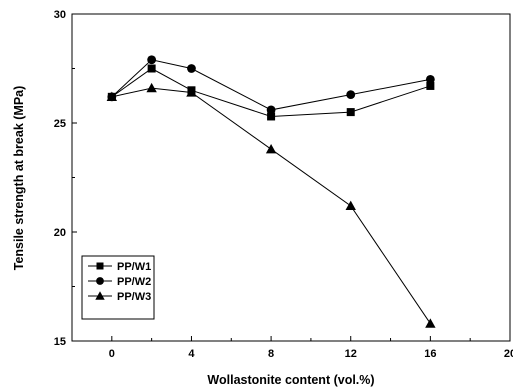 The width and height of the screenshot is (513, 389). What do you see at coordinates (271, 92) in the screenshot?
I see `series-line-pp-w1` at bounding box center [271, 92].